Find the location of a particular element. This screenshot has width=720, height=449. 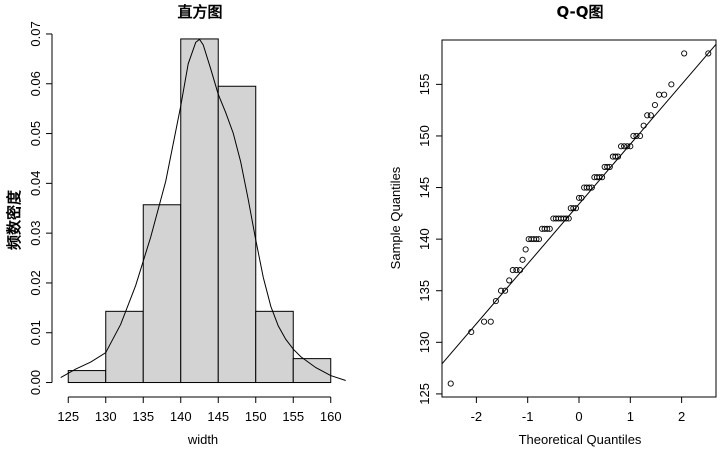

y-tick-label: 145 is located at coordinates (424, 188).